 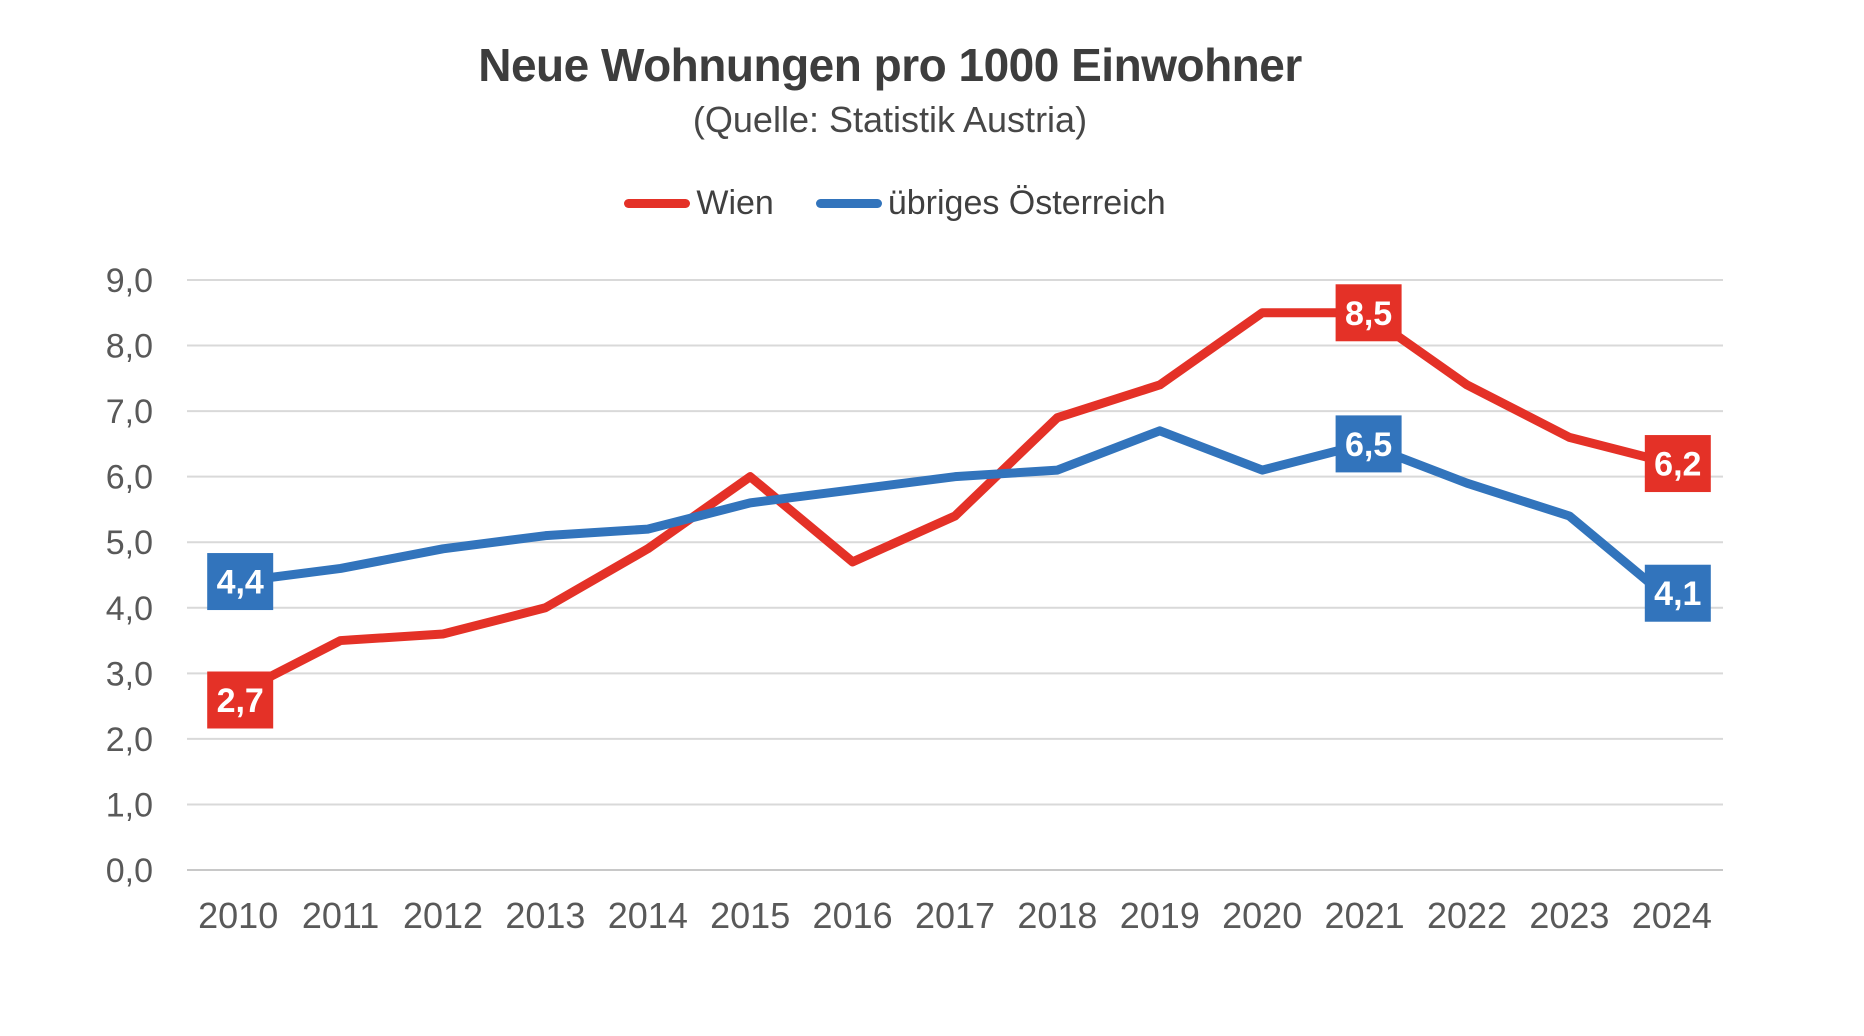 I want to click on legend-swatch-wien-icon, so click(x=657, y=203).